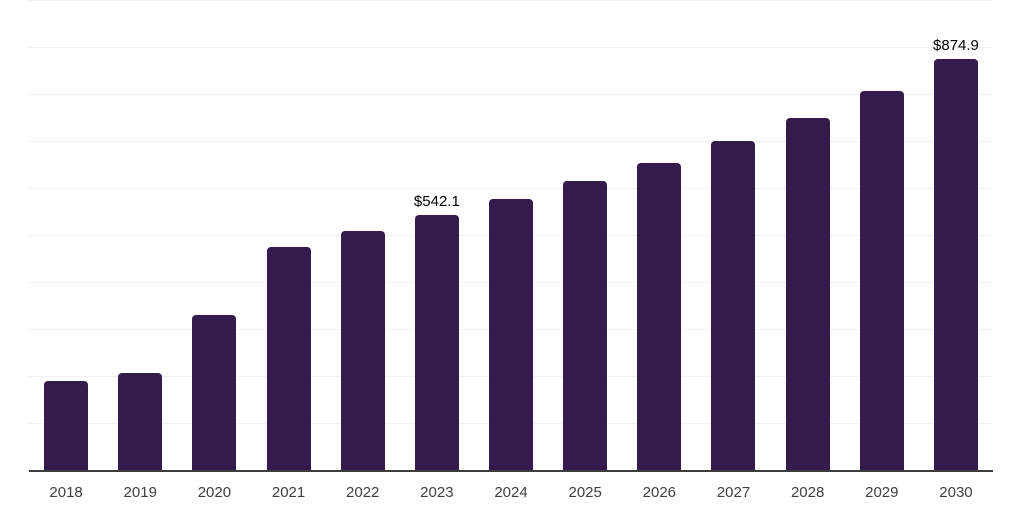 This screenshot has width=1024, height=512. Describe the element at coordinates (214, 392) in the screenshot. I see `bar-2020` at that location.